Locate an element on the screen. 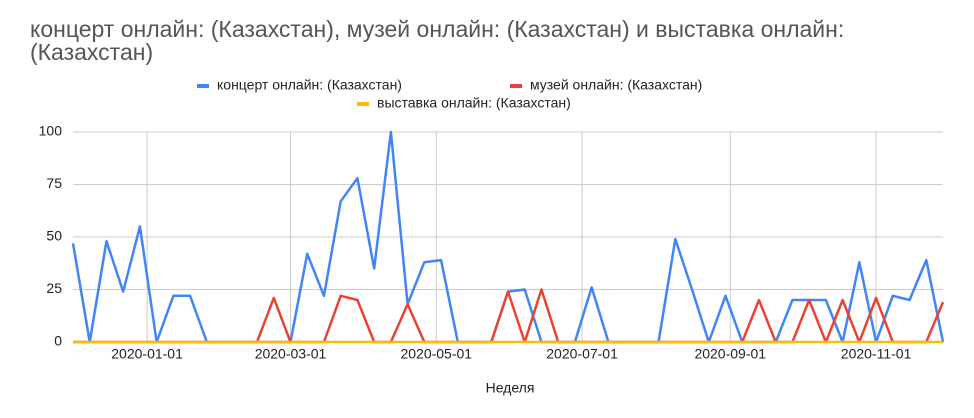 This screenshot has height=418, width=974. x-tick-label: 2020-07-01 is located at coordinates (582, 354).